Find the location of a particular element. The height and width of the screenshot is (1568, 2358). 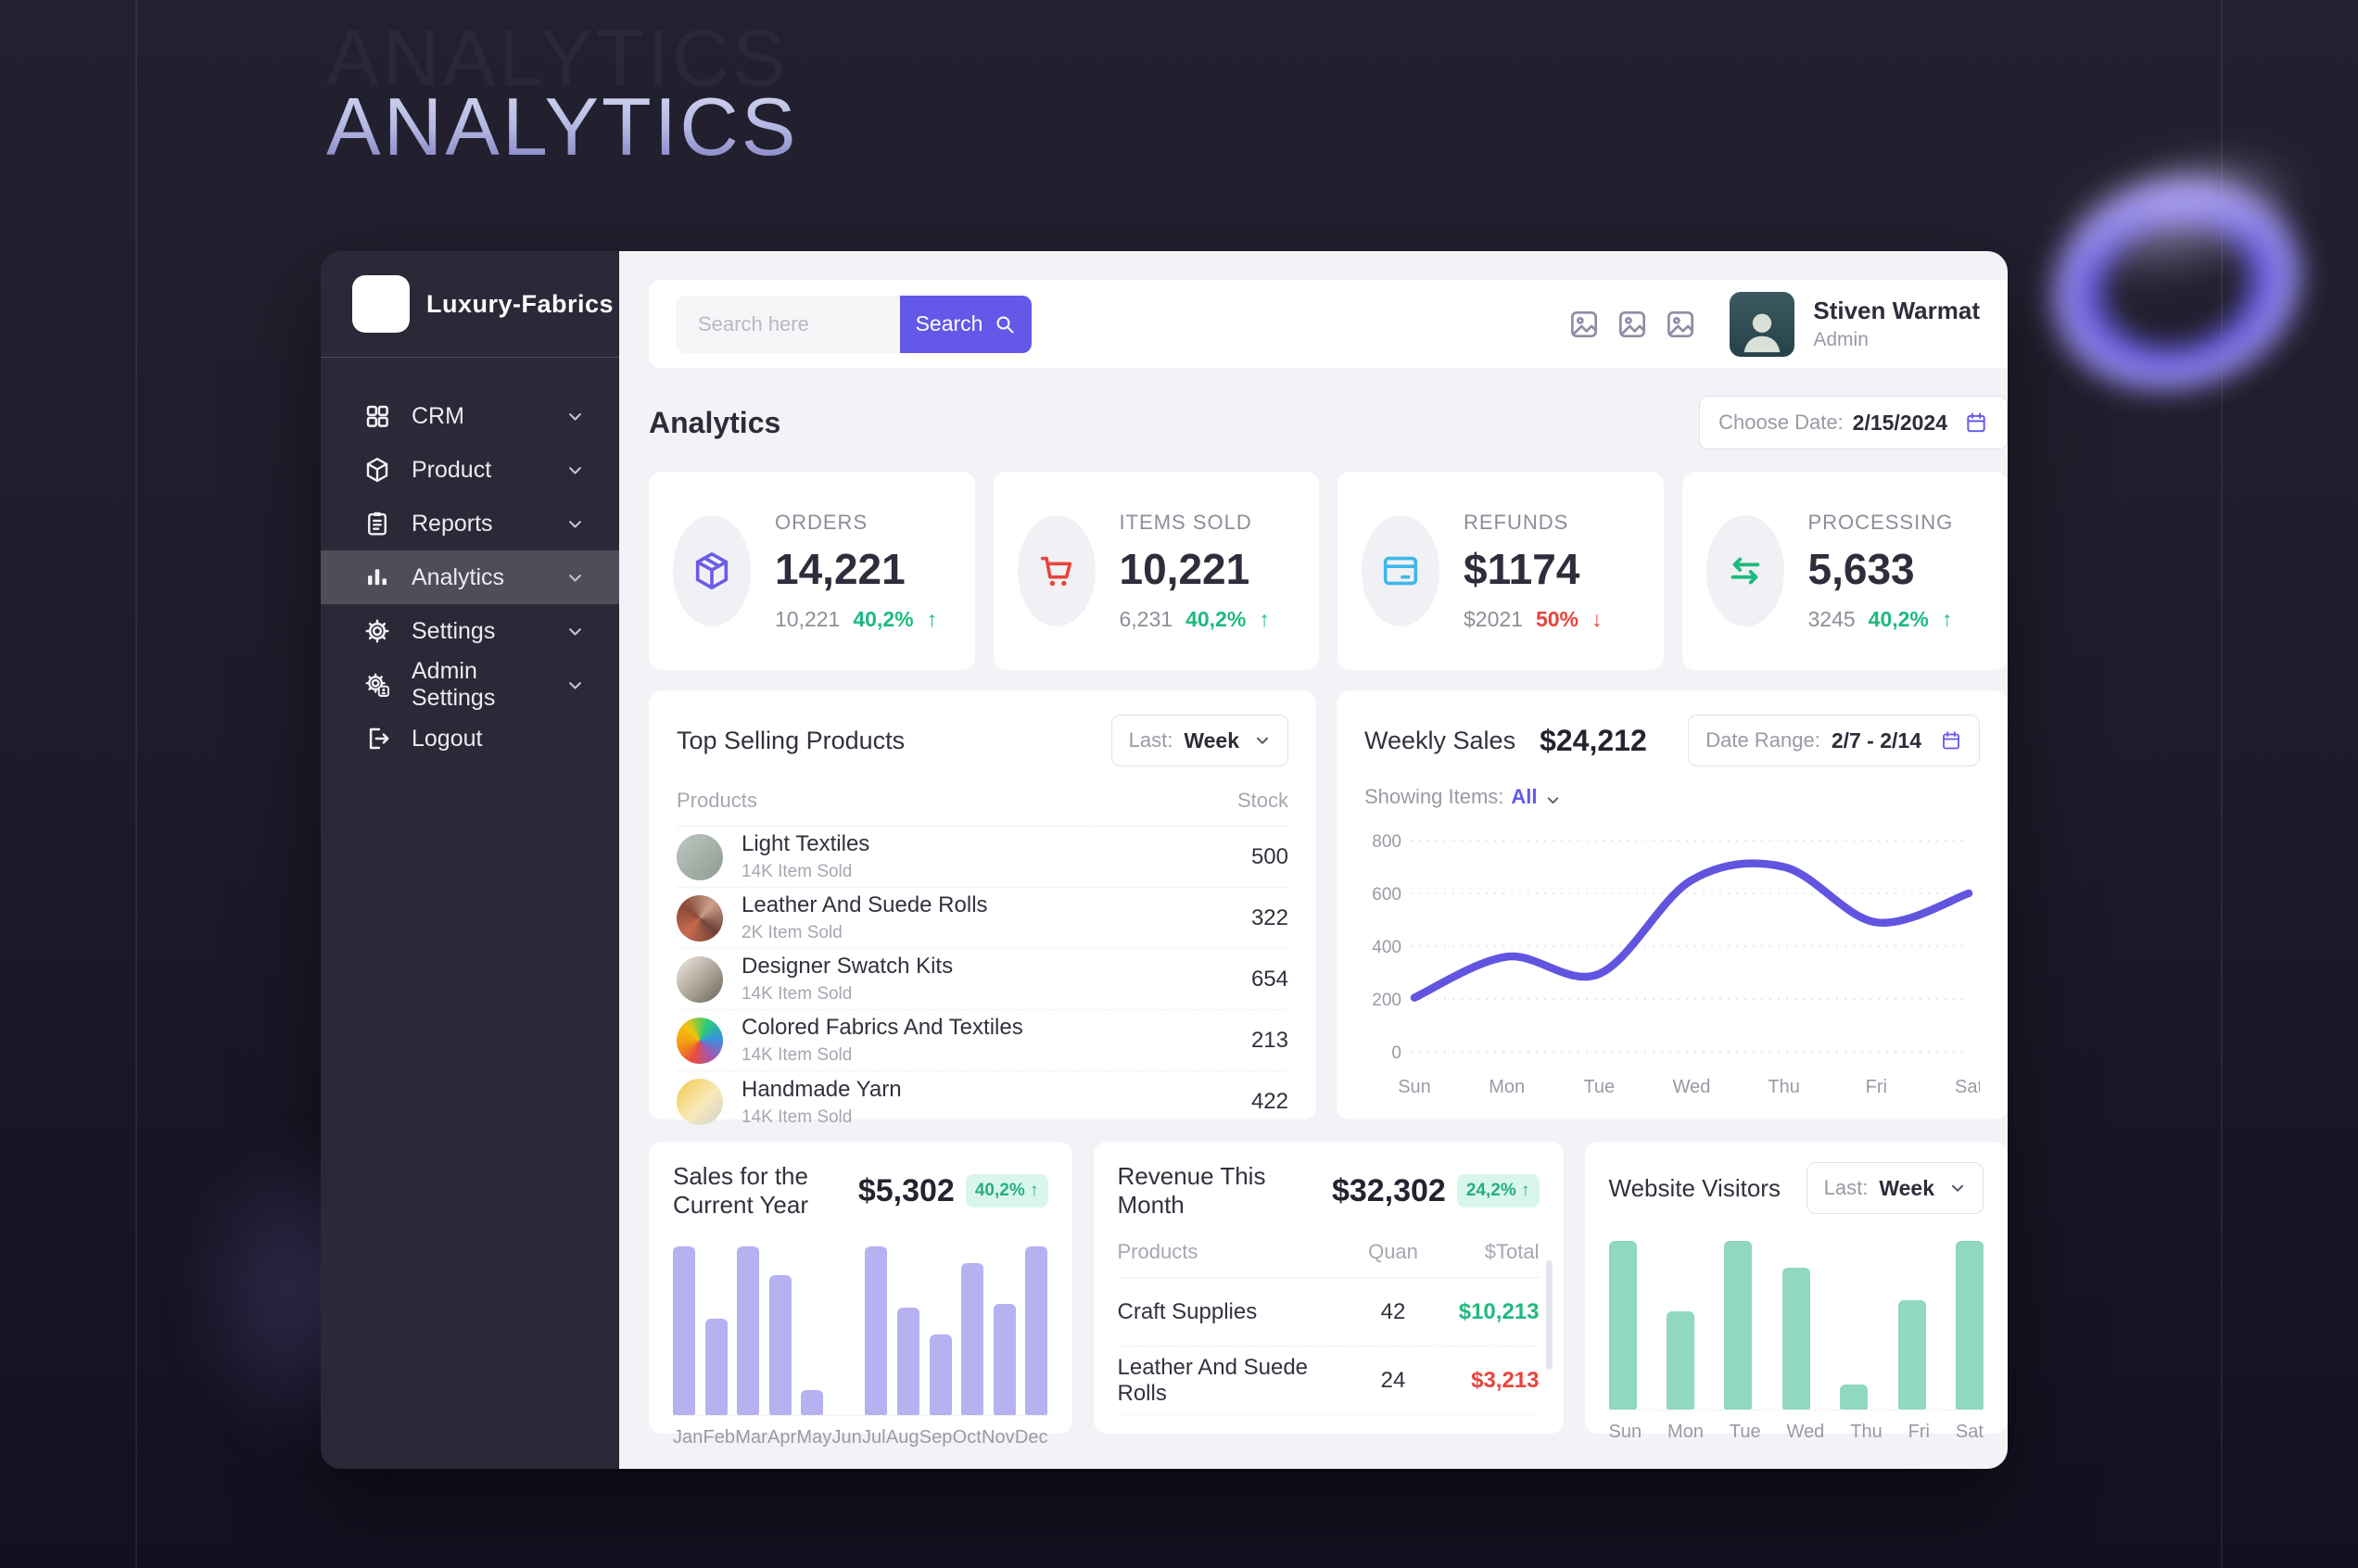

sidebar-item-admin-settings: Admin Settings is located at coordinates (470, 685).